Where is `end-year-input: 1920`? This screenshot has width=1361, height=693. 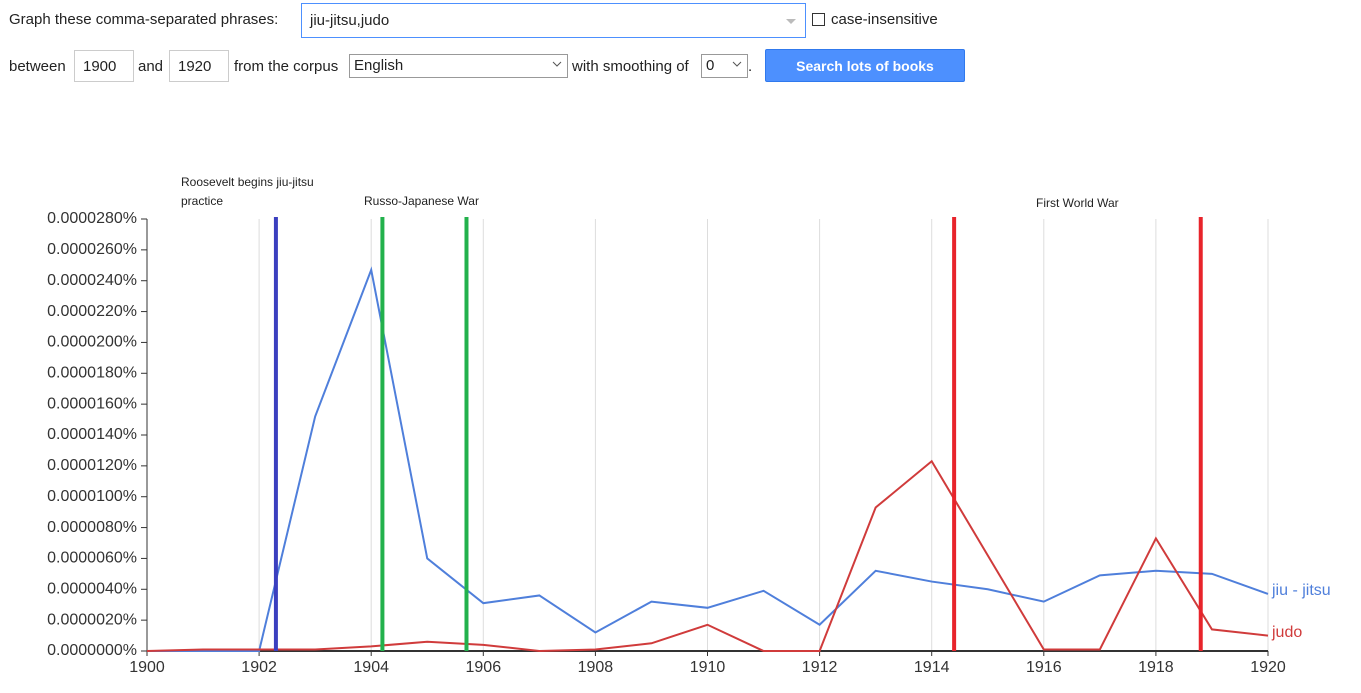 end-year-input: 1920 is located at coordinates (199, 66).